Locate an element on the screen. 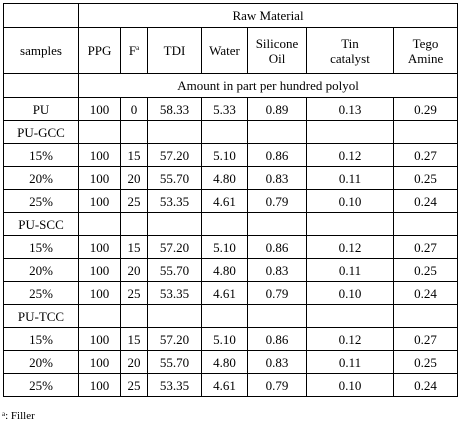  group-label: PU-GCC is located at coordinates (41, 132).